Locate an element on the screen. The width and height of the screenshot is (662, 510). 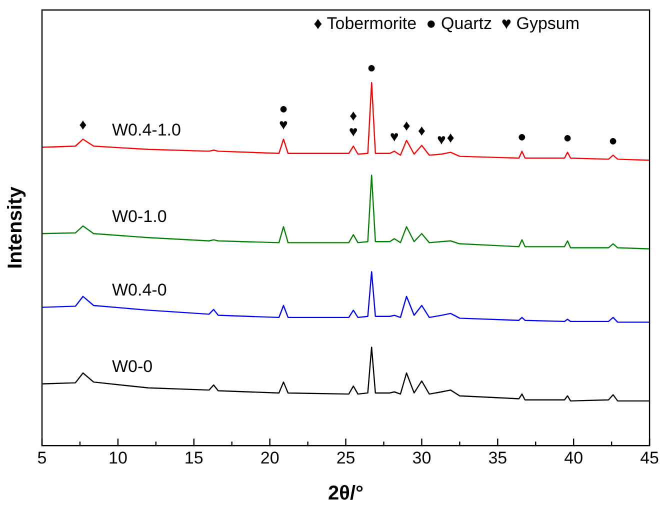
x-tick-label: 15 is located at coordinates (194, 458).